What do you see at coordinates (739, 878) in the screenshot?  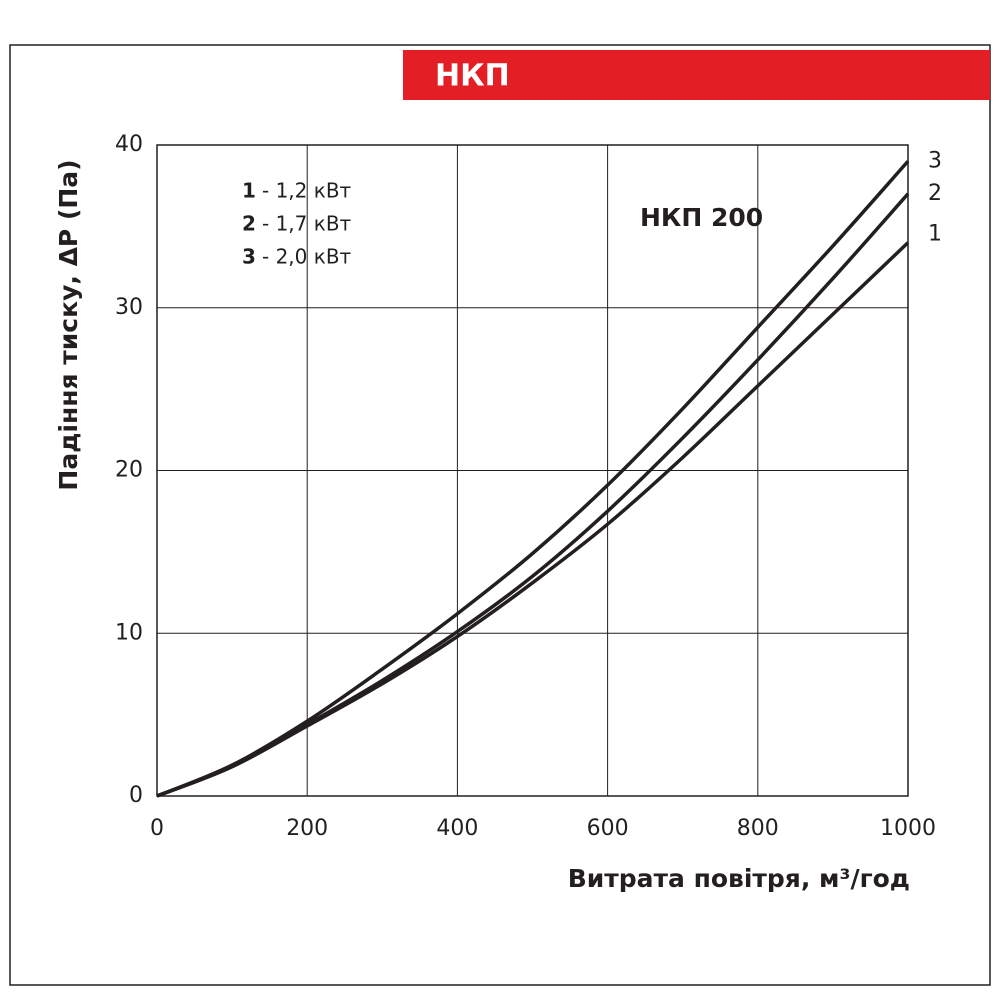 I see `x-axis-label: Витрата повітря, м³/год` at bounding box center [739, 878].